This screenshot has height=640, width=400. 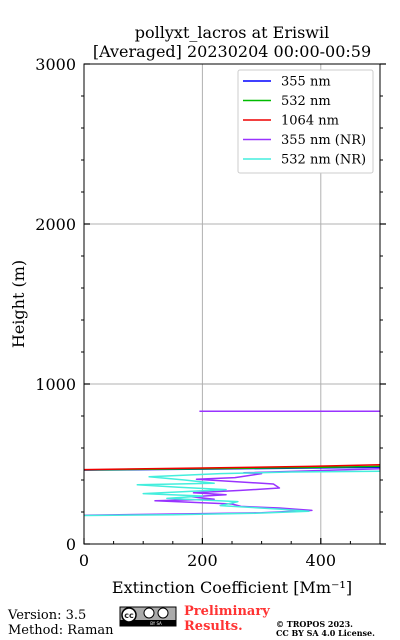 What do you see at coordinates (71, 544) in the screenshot?
I see `y-tick-label: 0` at bounding box center [71, 544].